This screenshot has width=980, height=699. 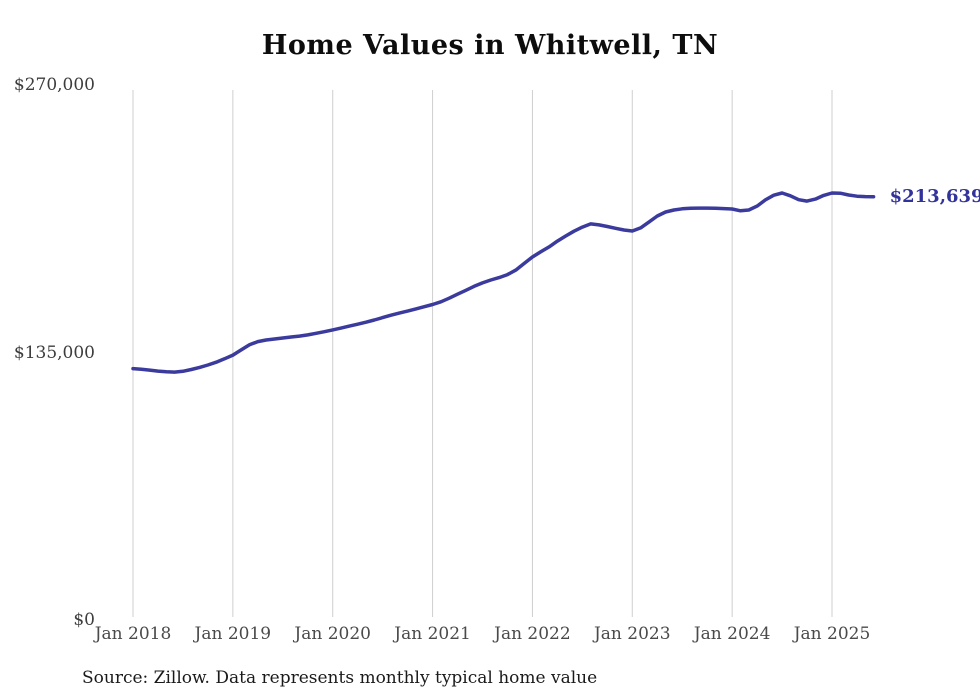 What do you see at coordinates (832, 634) in the screenshot?
I see `x-axis-tick-label: Jan 2025` at bounding box center [832, 634].